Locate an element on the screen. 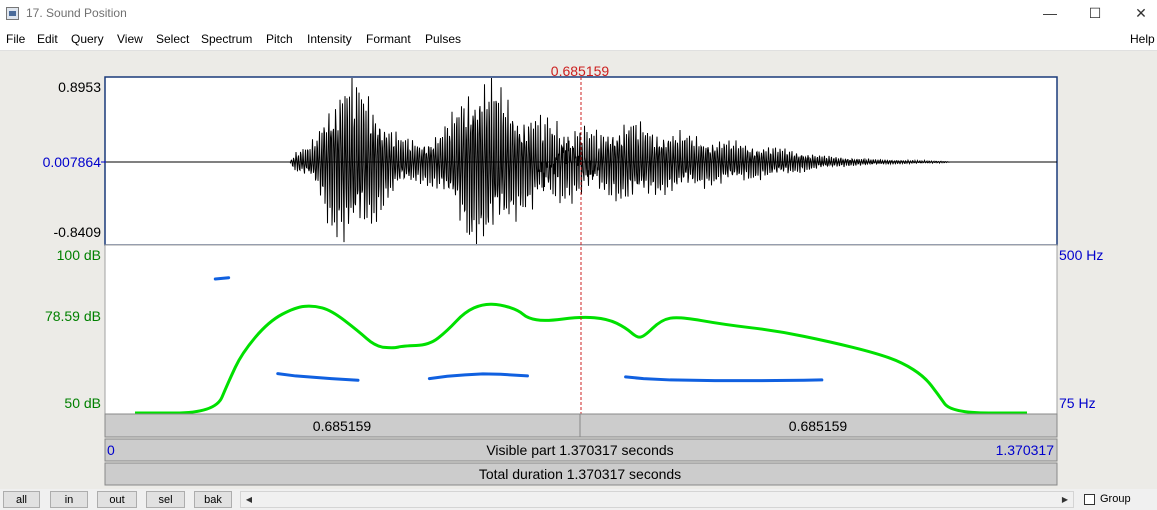  bottom-toolbar: all in out sel bak ◀ ▶ Group is located at coordinates (578, 499).